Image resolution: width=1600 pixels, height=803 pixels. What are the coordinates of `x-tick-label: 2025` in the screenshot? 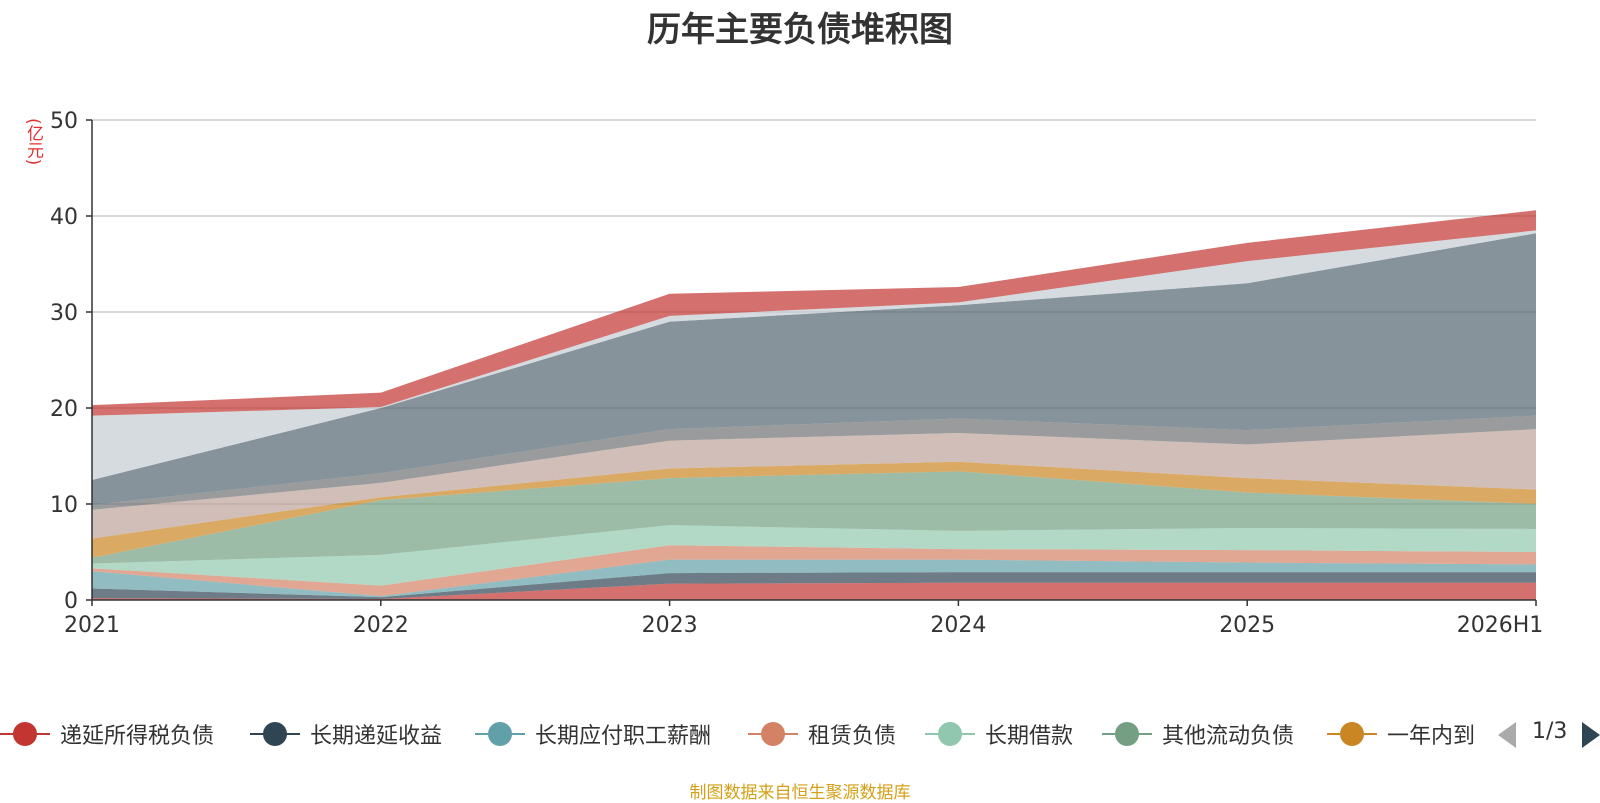 It's located at (1247, 625).